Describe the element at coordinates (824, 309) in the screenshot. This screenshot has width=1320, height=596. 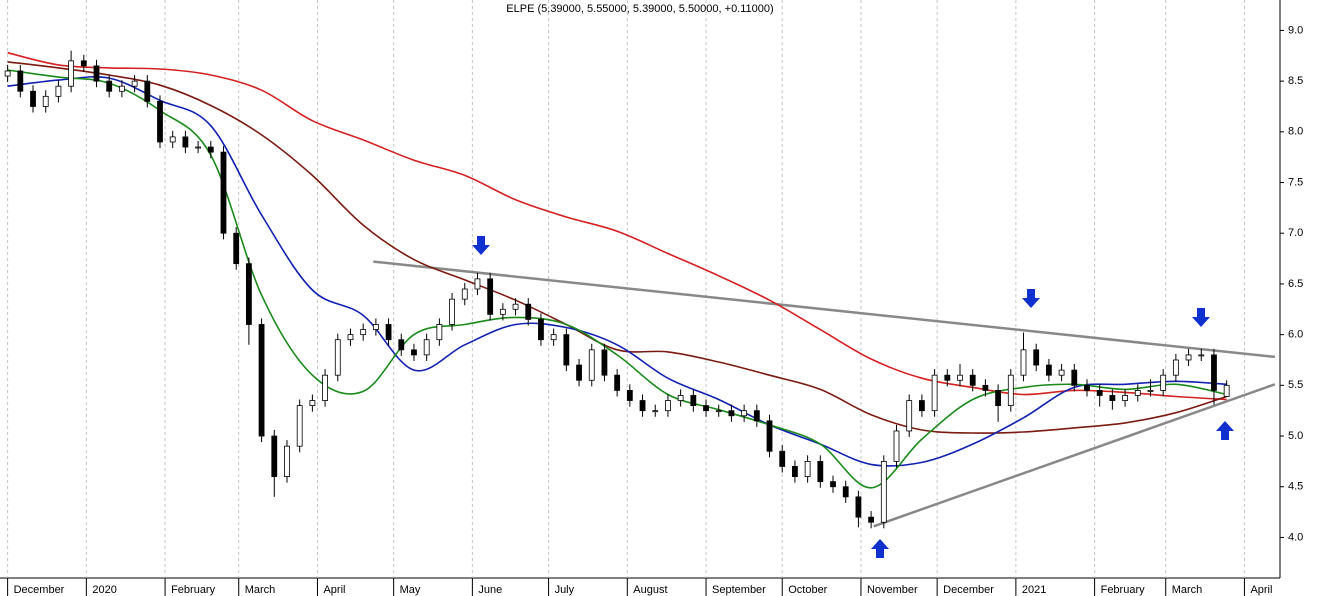
I see `trend-line` at that location.